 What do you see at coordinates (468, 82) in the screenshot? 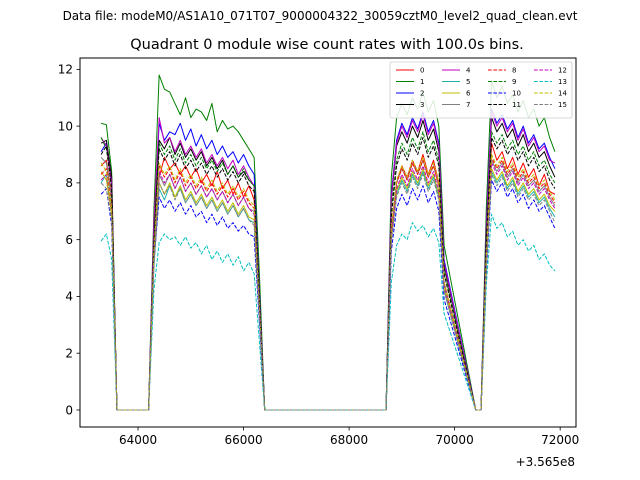
I see `legend-label-5: 5` at bounding box center [468, 82].